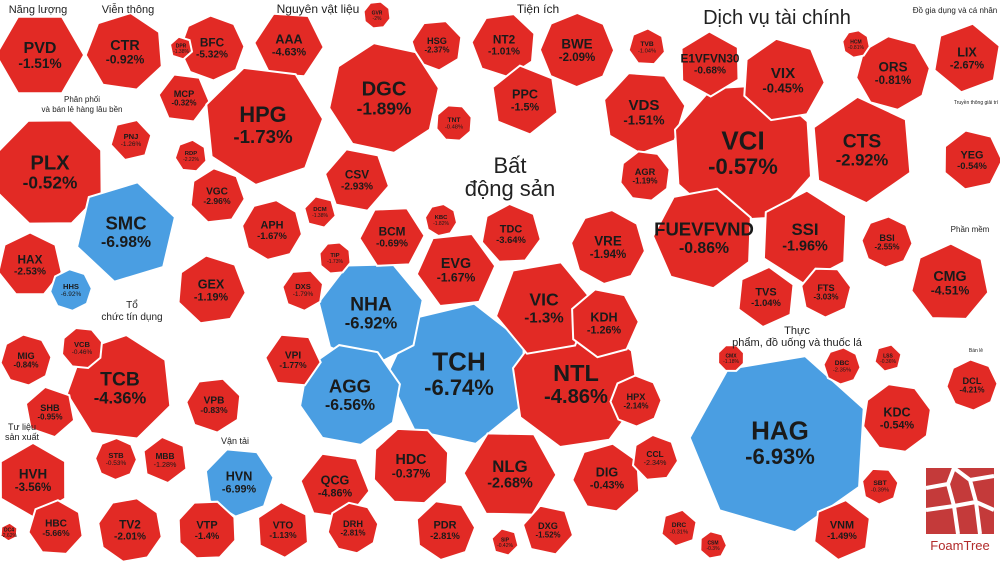 The width and height of the screenshot is (1000, 562). Describe the element at coordinates (456, 270) in the screenshot. I see `cell-evg` at that location.